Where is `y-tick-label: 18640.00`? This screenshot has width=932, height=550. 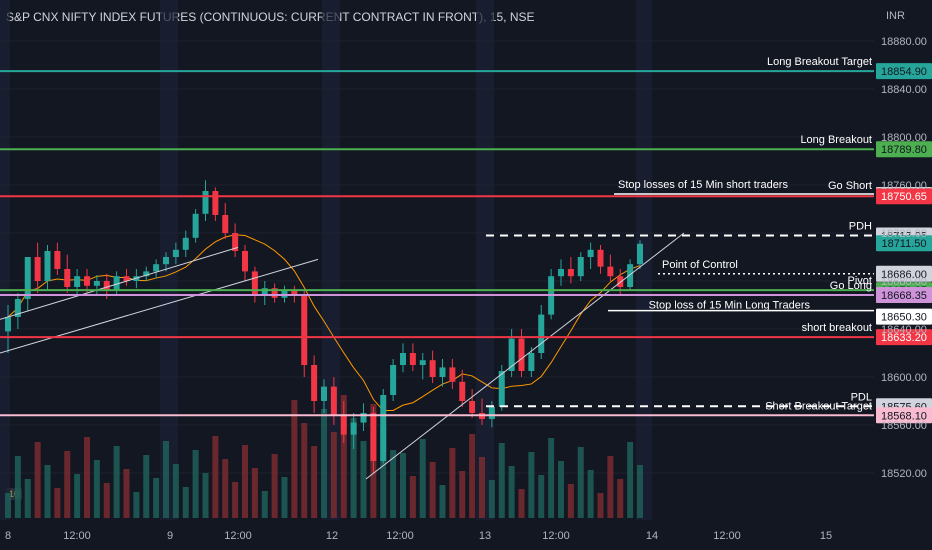 y-tick-label: 18640.00 is located at coordinates (904, 330).